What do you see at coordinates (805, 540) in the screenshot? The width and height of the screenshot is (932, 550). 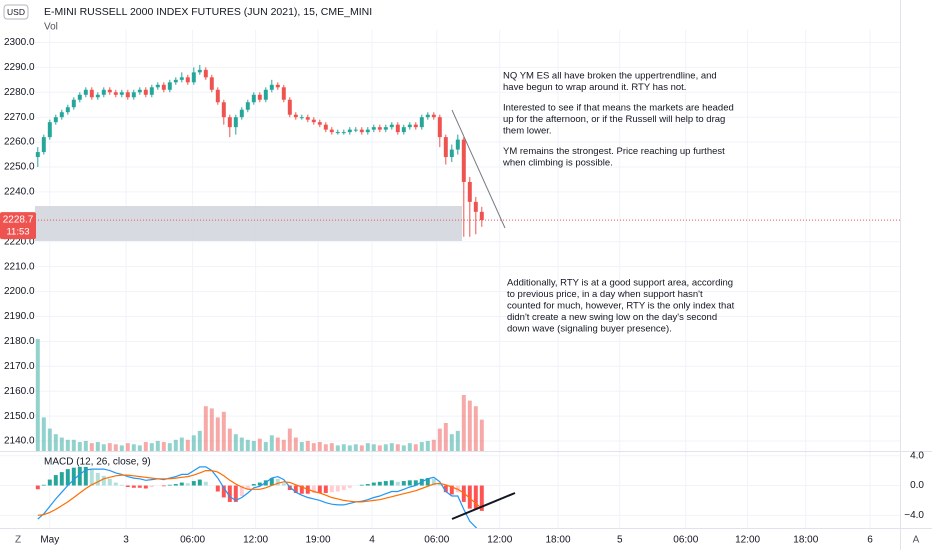 I see `x-tick-label: 18:00` at bounding box center [805, 540].